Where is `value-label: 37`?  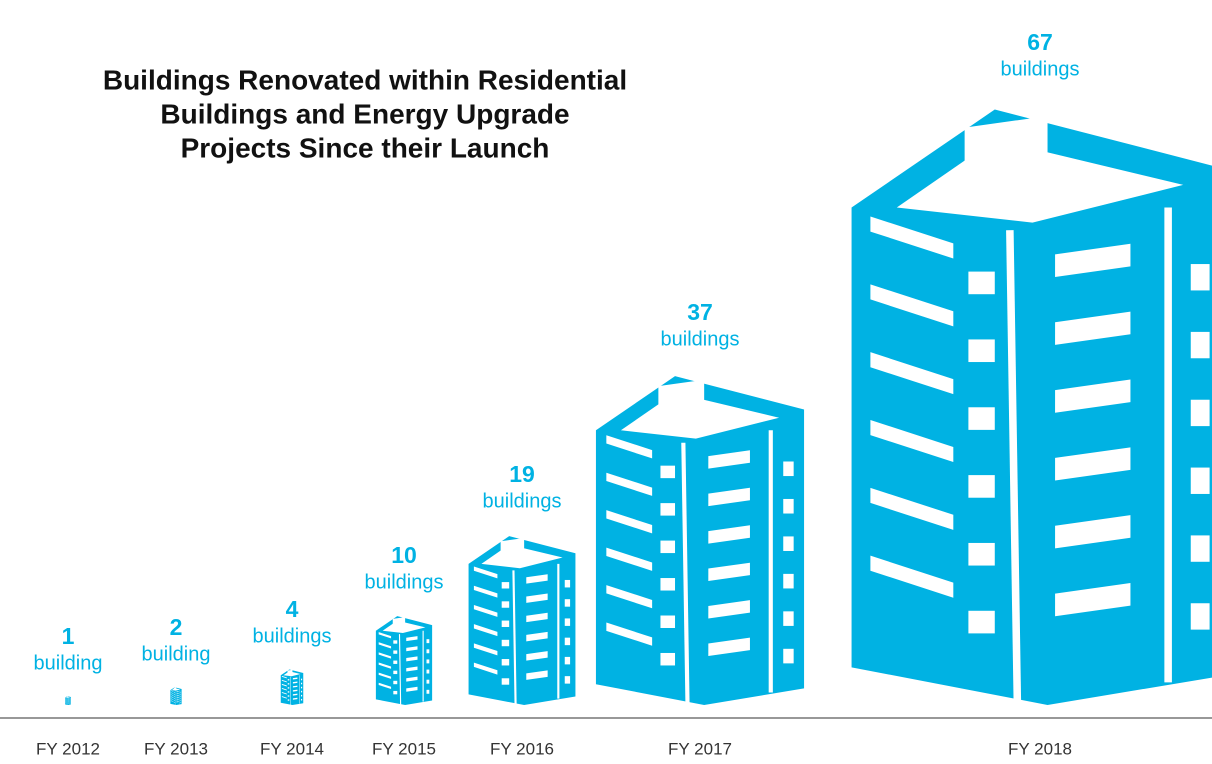 value-label: 37 is located at coordinates (700, 312).